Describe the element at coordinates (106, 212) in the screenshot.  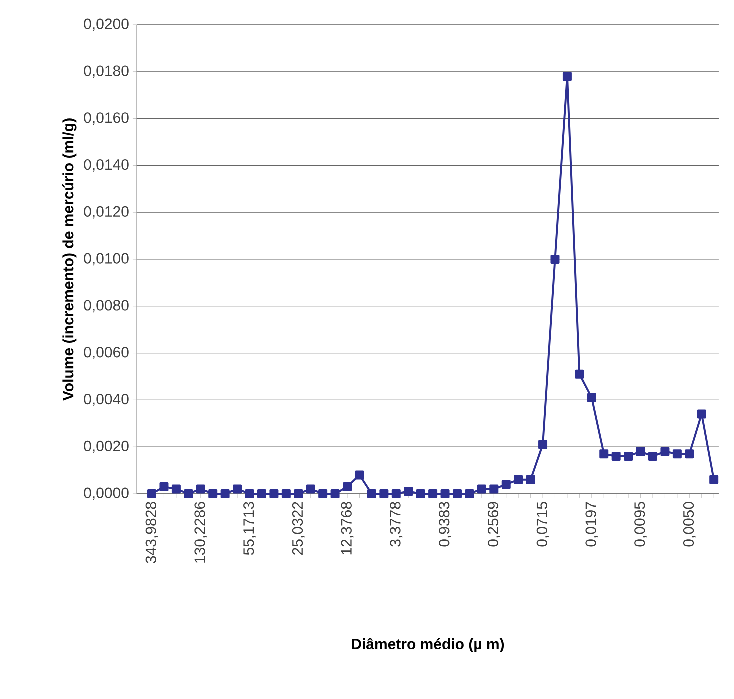
I see `y-tick-label: 0,0120` at that location.